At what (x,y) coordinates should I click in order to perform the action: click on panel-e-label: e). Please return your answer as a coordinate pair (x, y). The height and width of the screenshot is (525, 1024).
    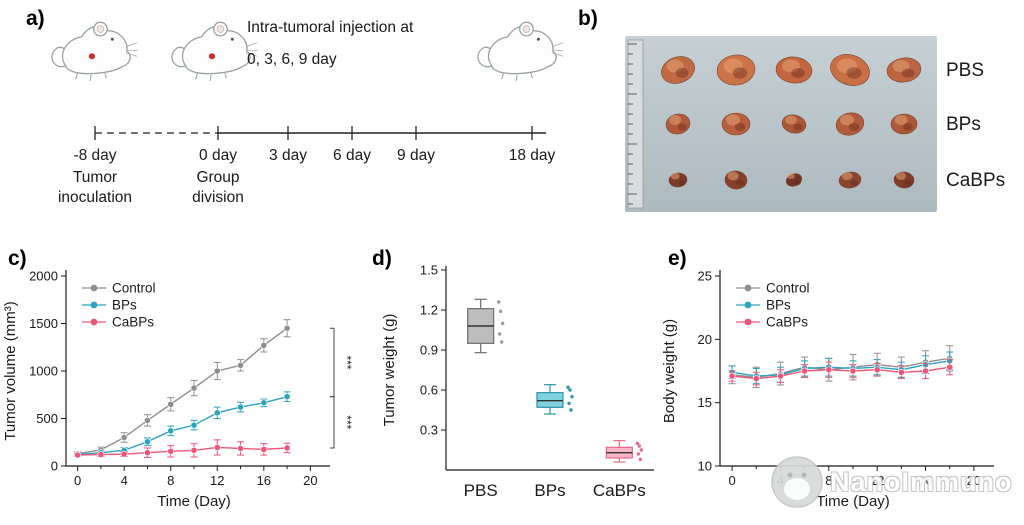
    Looking at the image, I should click on (677, 258).